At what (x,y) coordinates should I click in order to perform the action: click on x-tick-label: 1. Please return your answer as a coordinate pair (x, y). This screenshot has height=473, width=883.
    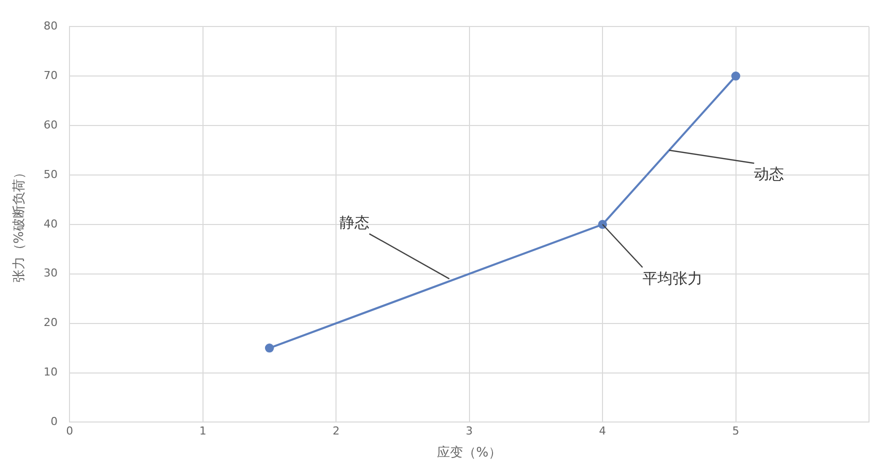
    Looking at the image, I should click on (202, 431).